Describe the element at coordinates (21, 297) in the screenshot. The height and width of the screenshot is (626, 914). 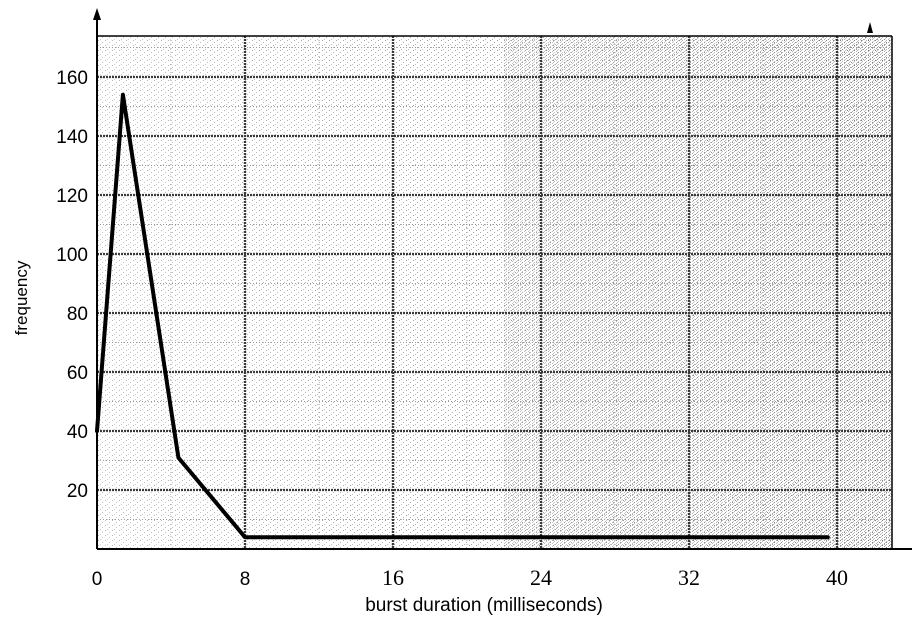
I see `y-axis-label: frequency` at that location.